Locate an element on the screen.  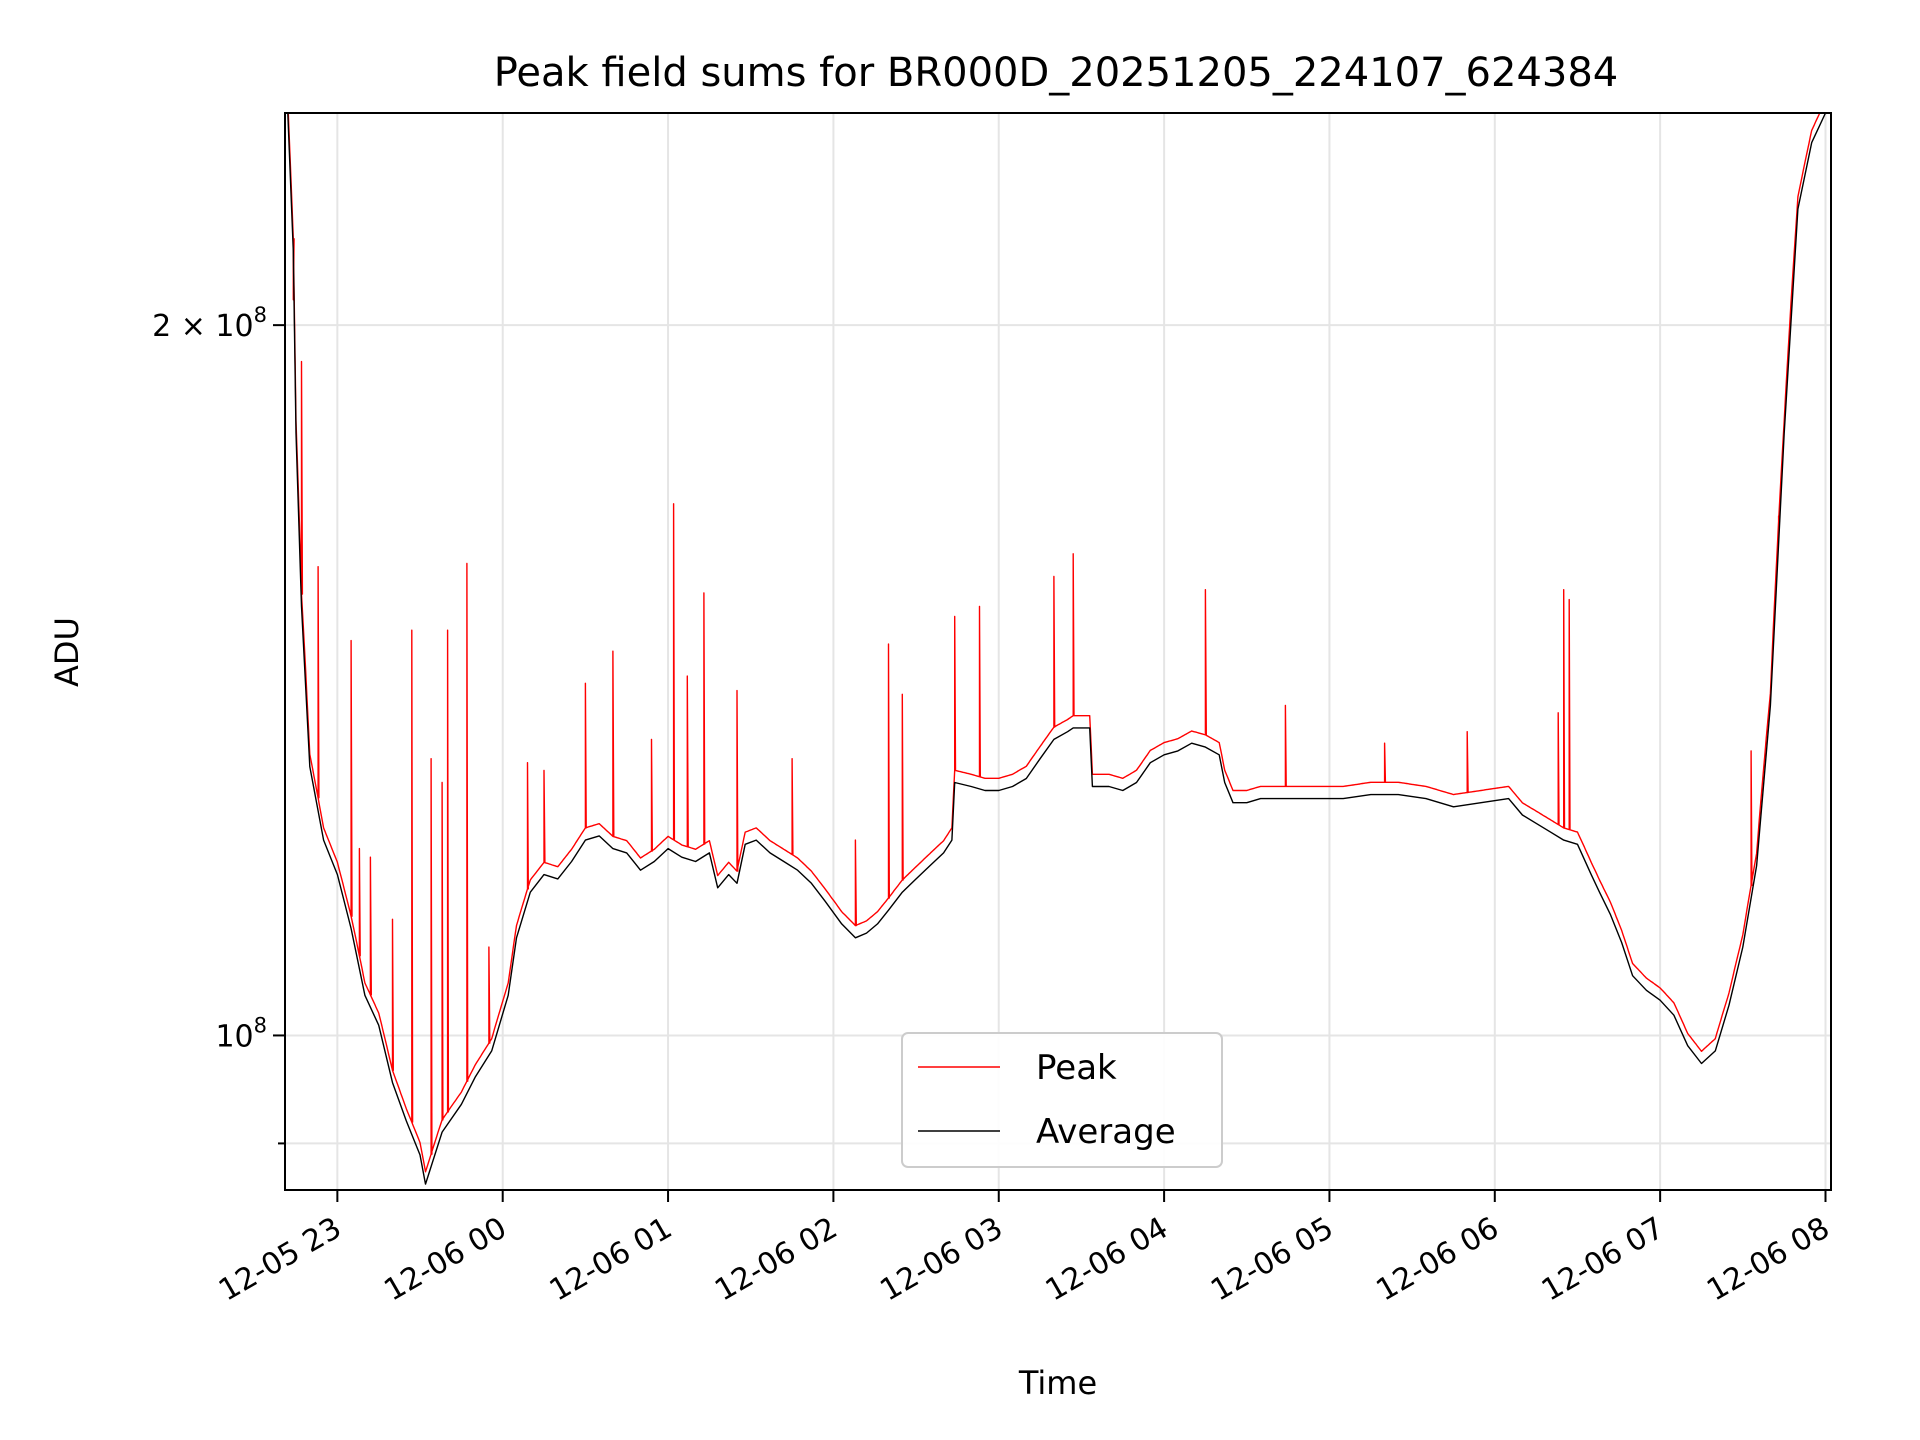
y-tick-label: 2 × 108 is located at coordinates (209, 323).